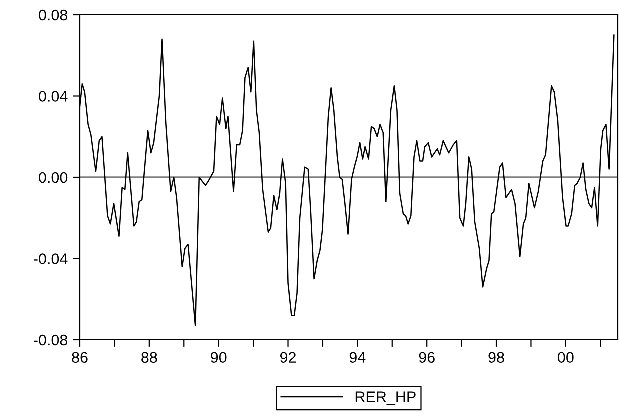 This screenshot has height=419, width=620. What do you see at coordinates (51, 259) in the screenshot?
I see `y-tick-label: -0.04` at bounding box center [51, 259].